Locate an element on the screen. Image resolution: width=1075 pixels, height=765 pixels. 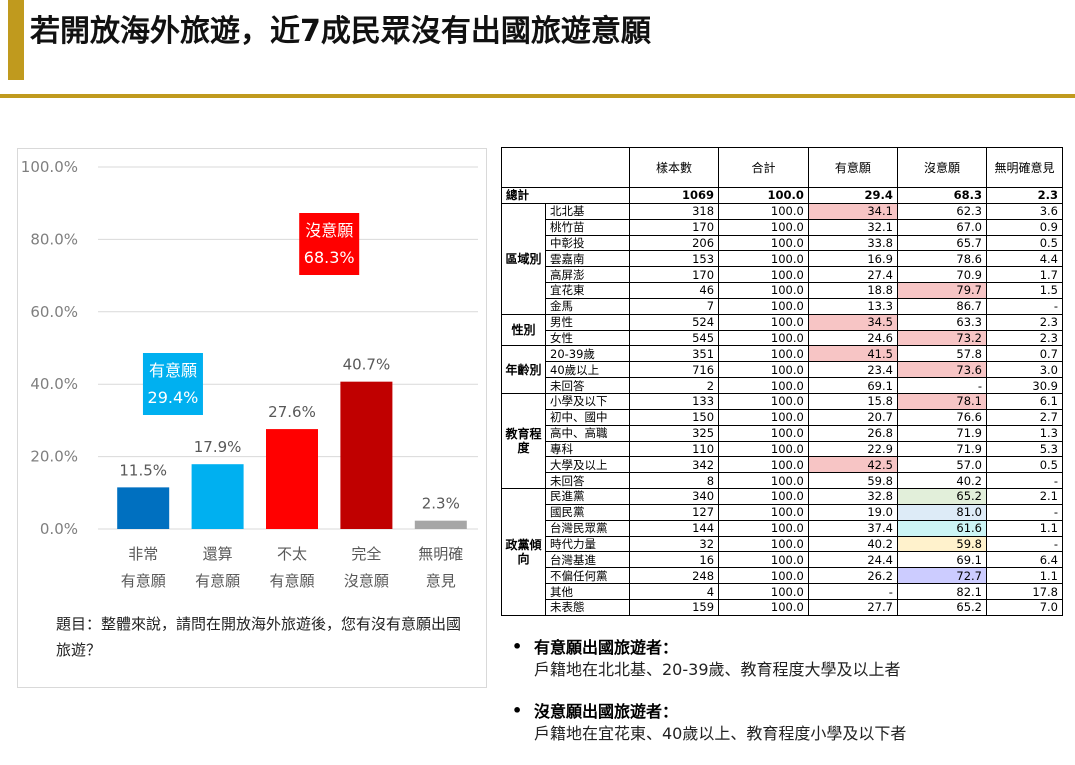
row-label: 初中、國中 is located at coordinates (587, 417).